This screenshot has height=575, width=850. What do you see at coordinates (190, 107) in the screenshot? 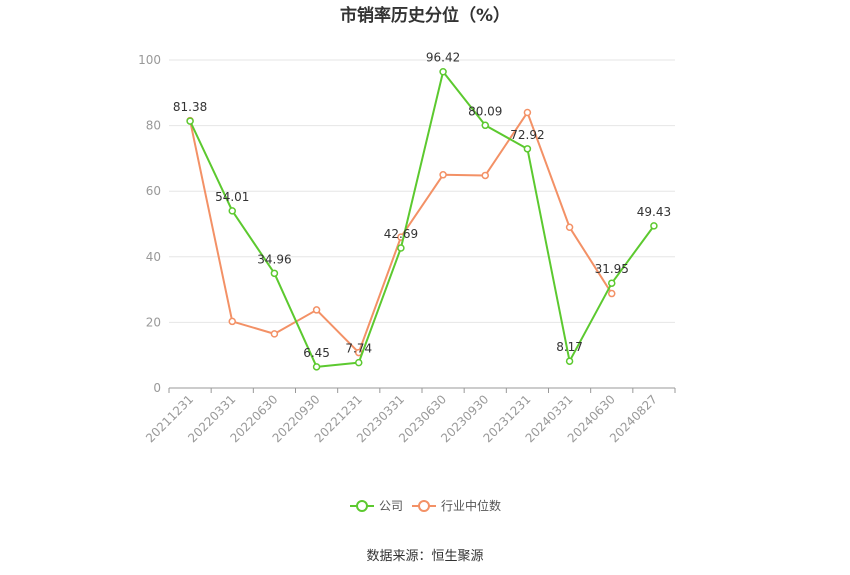
I see `data-label: 81.38` at bounding box center [190, 107].